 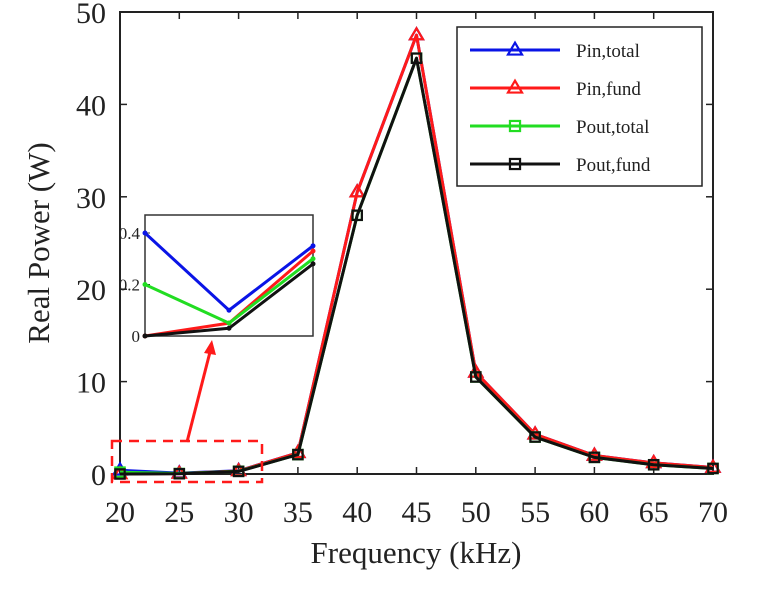 I want to click on legend-label: Pin,fund, so click(x=608, y=89).